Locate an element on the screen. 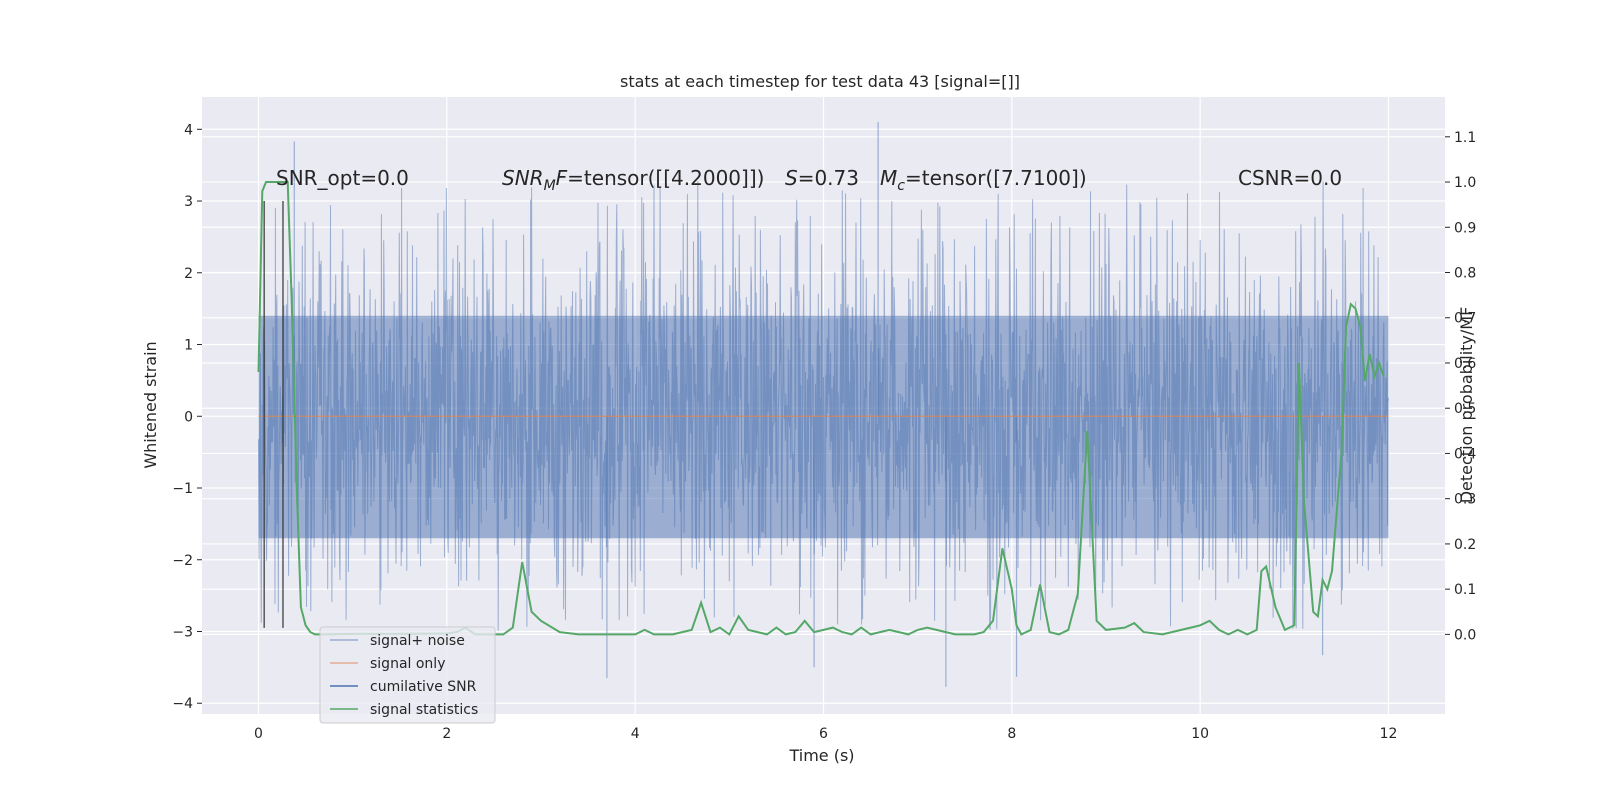  vertical-markers is located at coordinates (273, 414).